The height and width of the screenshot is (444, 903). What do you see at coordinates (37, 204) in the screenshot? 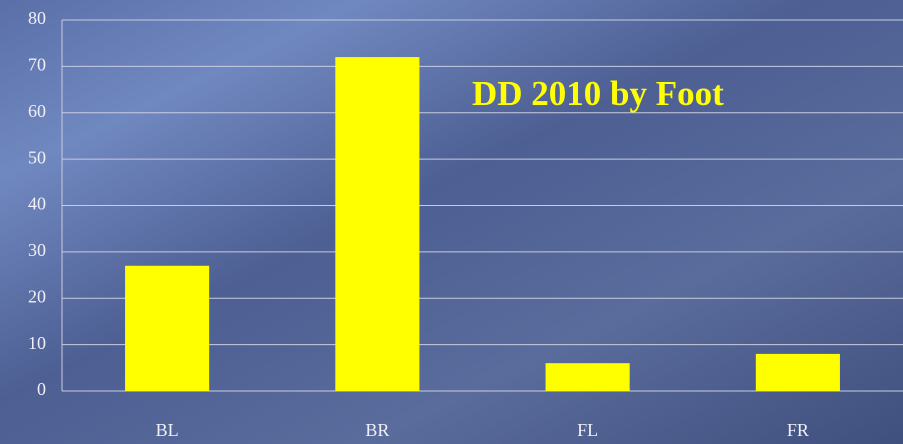
I see `y-tick-label: 40` at bounding box center [37, 204].